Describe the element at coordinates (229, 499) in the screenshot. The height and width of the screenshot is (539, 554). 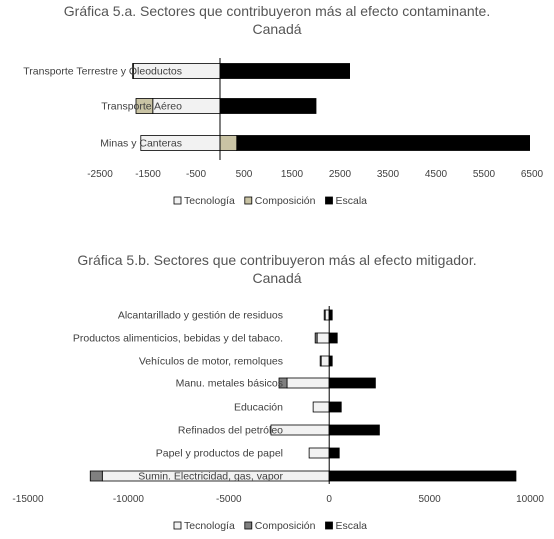
I see `x-tick-label: -5000` at that location.